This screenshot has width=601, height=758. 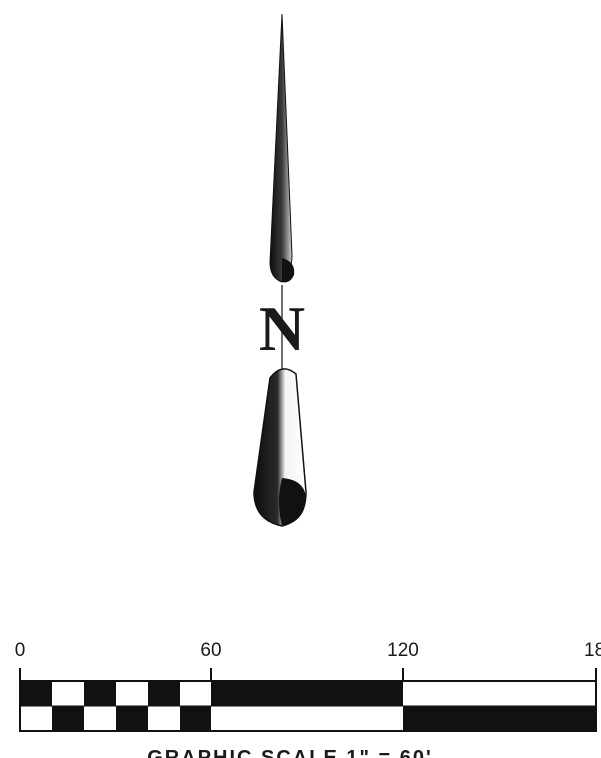 I want to click on north-arrow: N, so click(x=280, y=270).